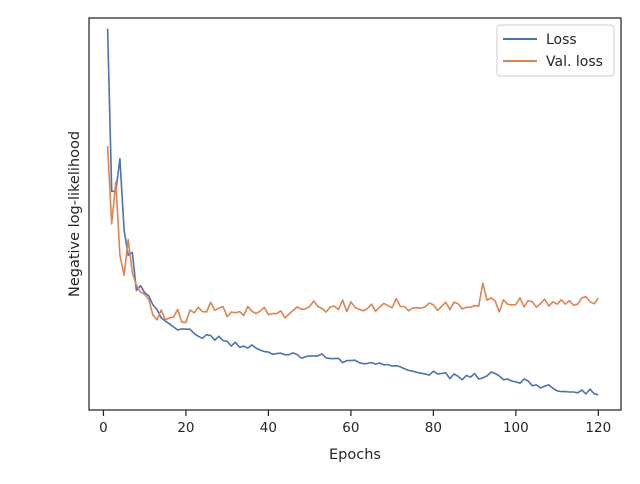  Describe the element at coordinates (268, 428) in the screenshot. I see `x-tick-label: 40` at that location.